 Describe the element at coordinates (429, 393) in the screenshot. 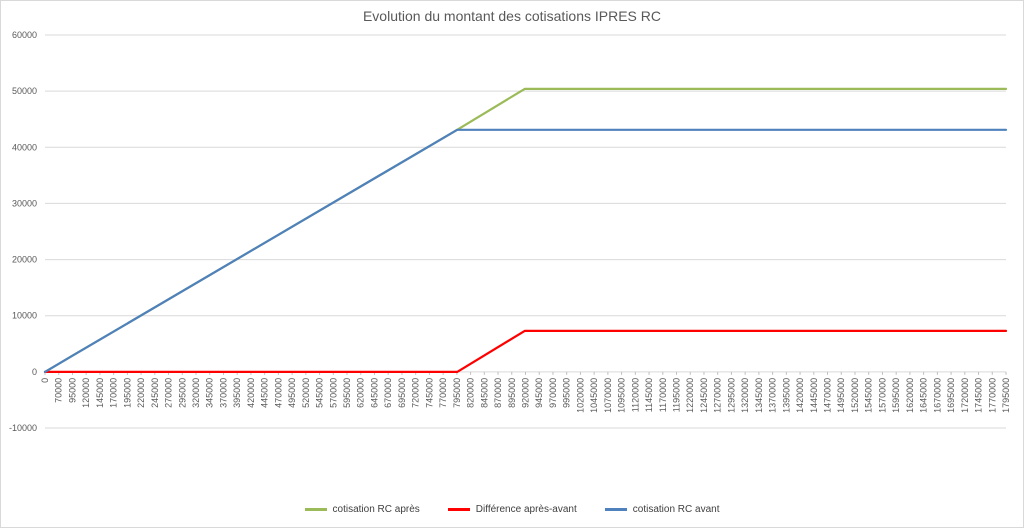

I see `x-tick-label: 745000` at that location.